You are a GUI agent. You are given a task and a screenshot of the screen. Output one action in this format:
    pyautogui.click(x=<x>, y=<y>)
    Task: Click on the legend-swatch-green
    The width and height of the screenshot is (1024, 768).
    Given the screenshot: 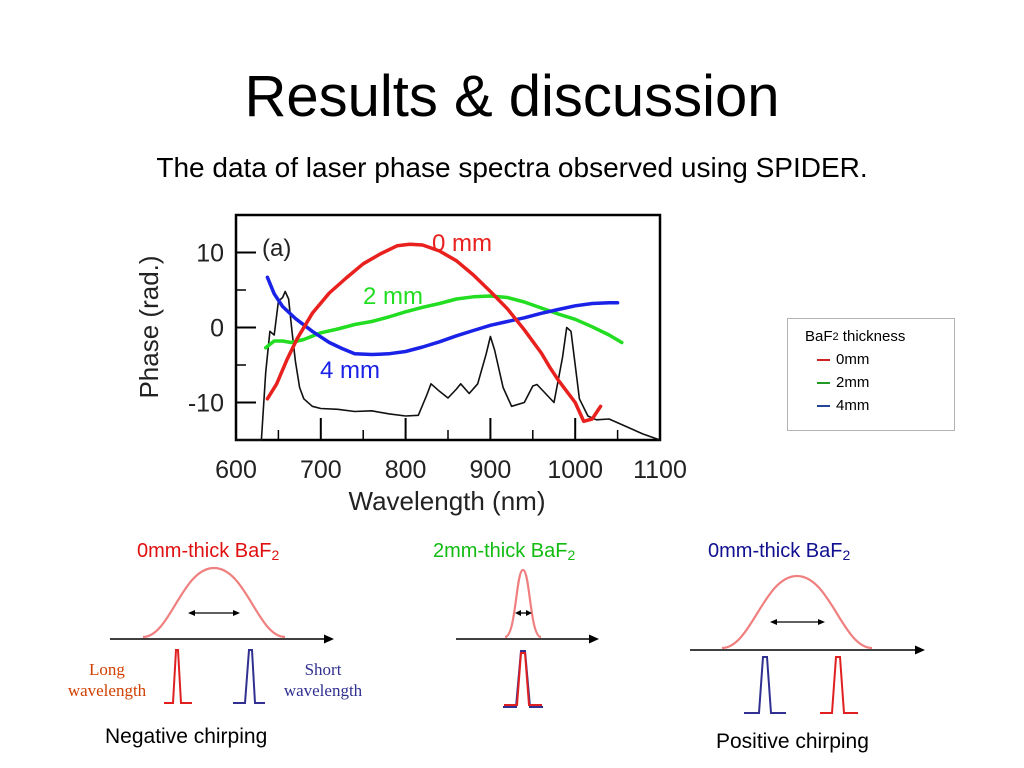 What is the action you would take?
    pyautogui.click(x=823, y=383)
    